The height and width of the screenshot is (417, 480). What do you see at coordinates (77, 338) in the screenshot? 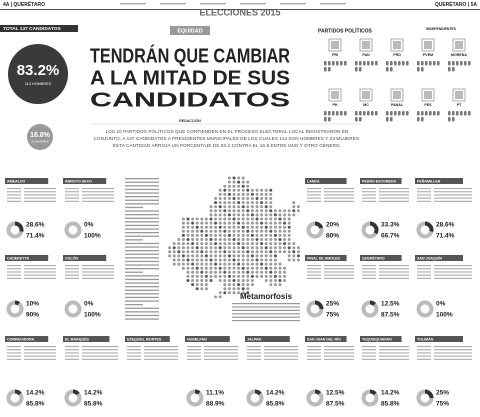
I see `municipality-name: EL MARQUÉS` at bounding box center [77, 338].